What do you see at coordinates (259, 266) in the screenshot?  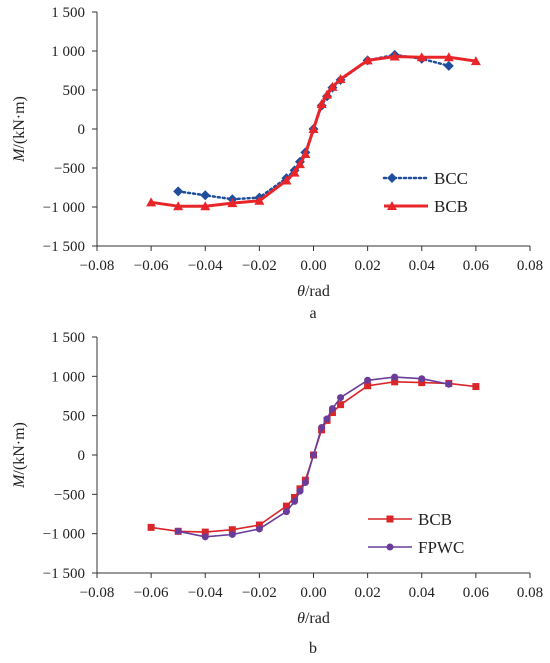 I see `chart-a-x-tick-label: −0.02` at bounding box center [259, 266].